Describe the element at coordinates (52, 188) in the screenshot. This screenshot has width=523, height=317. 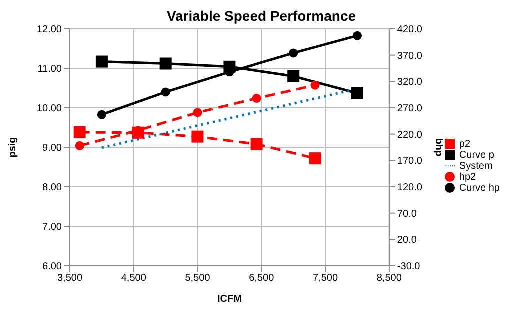
I see `y-tick-label: 8.00` at that location.